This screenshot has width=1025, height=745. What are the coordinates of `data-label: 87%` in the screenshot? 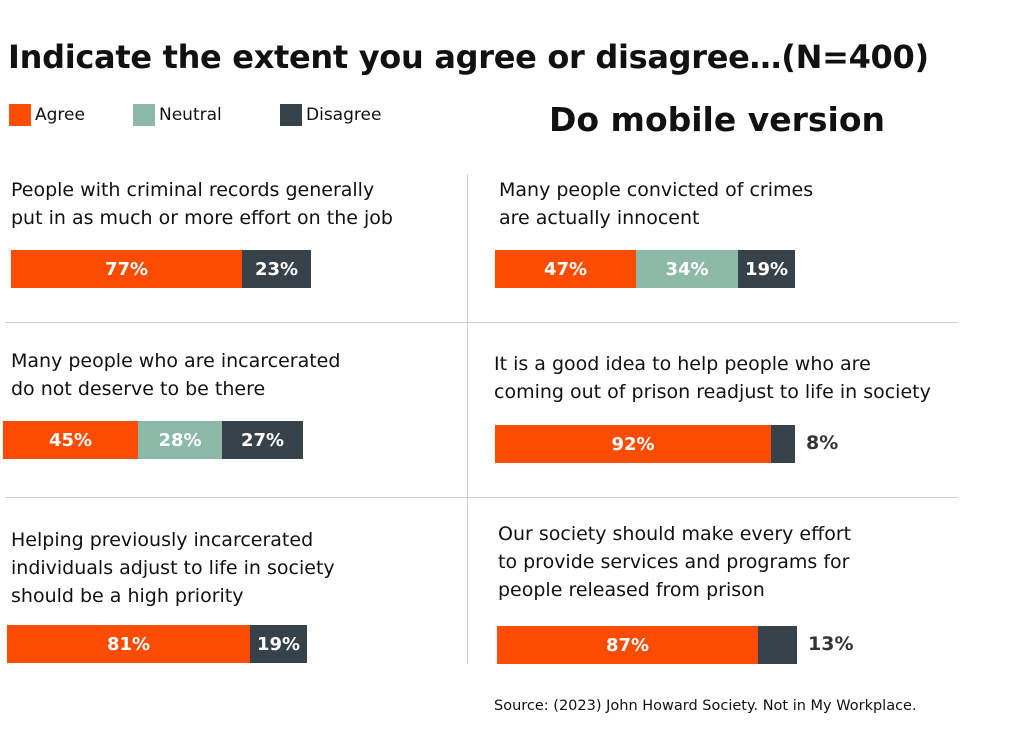 It's located at (627, 645).